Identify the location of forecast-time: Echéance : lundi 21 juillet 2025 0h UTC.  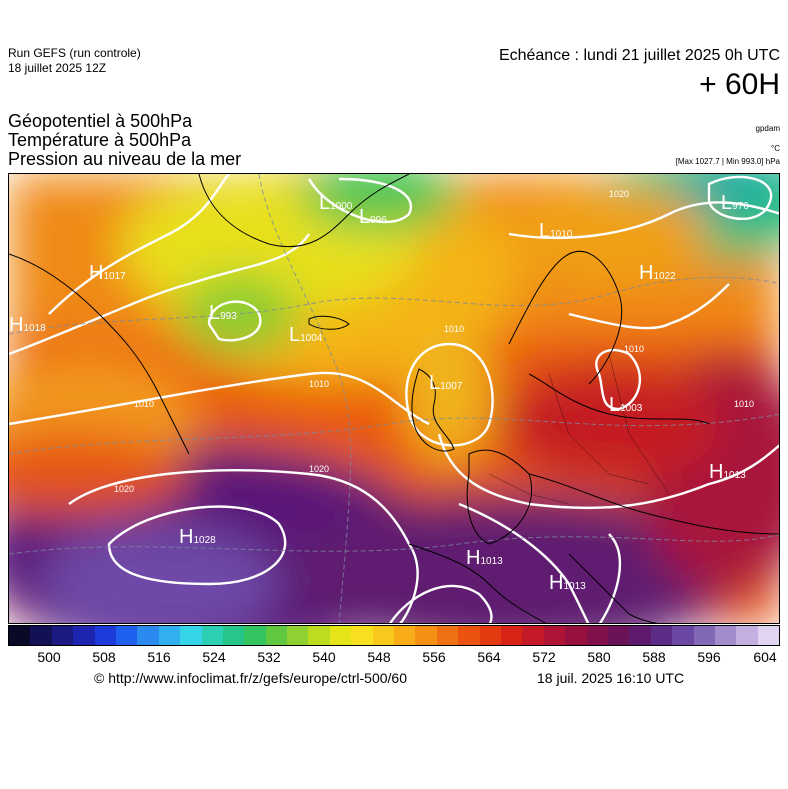
(639, 55).